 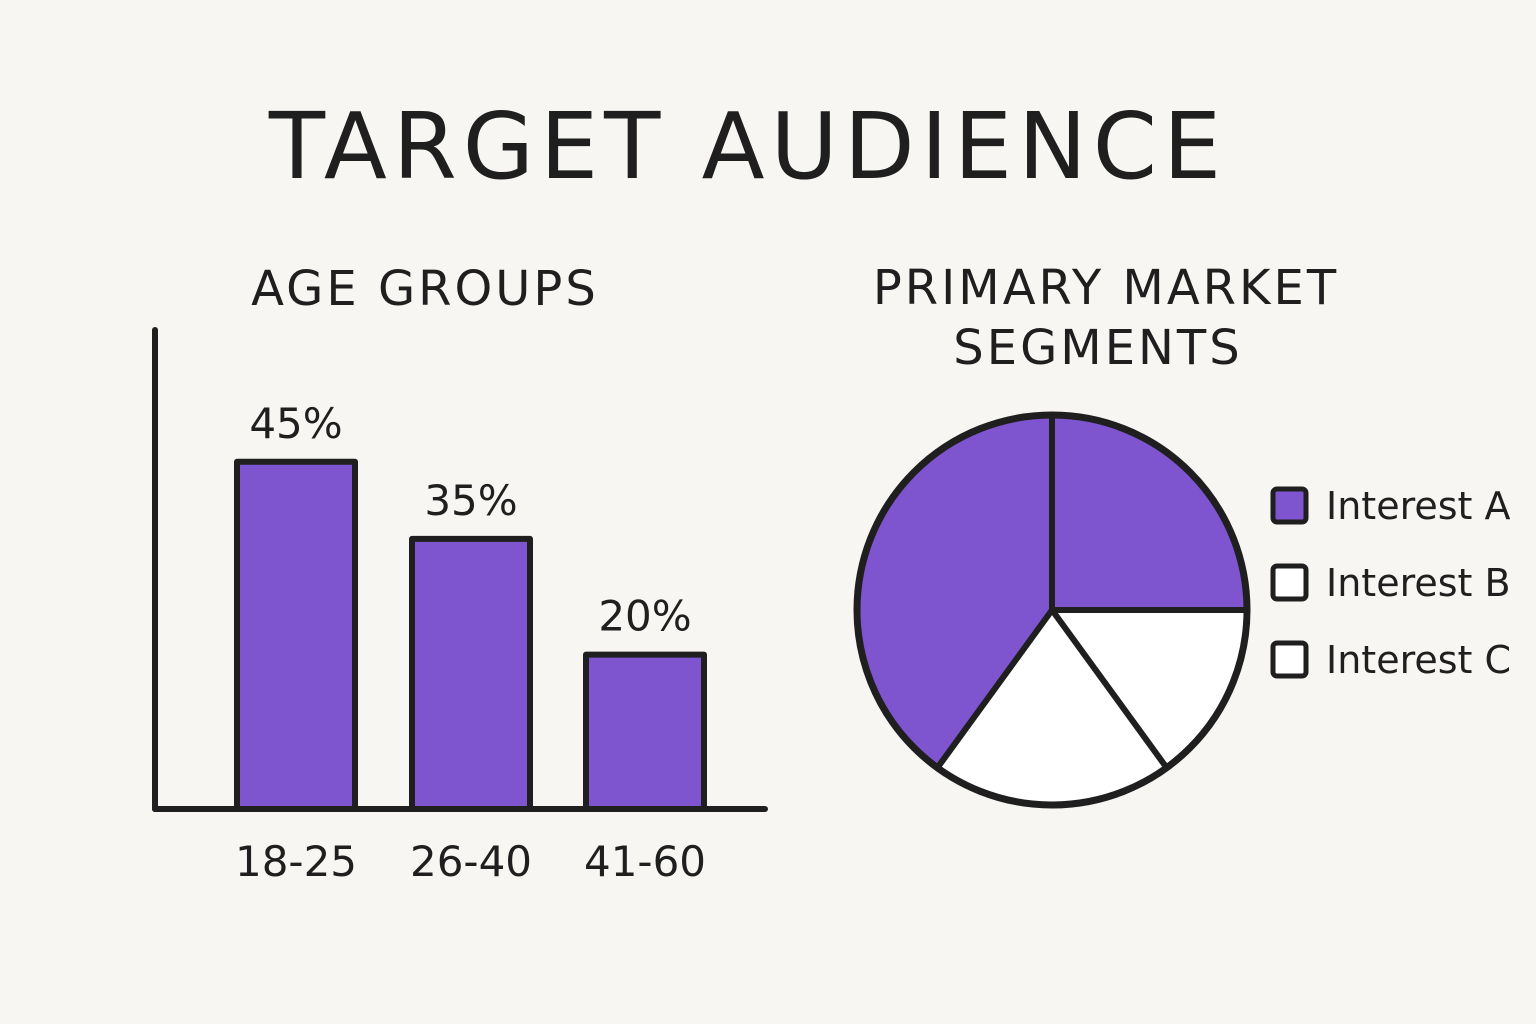 I want to click on bar-value-label: 45%, so click(x=295, y=423).